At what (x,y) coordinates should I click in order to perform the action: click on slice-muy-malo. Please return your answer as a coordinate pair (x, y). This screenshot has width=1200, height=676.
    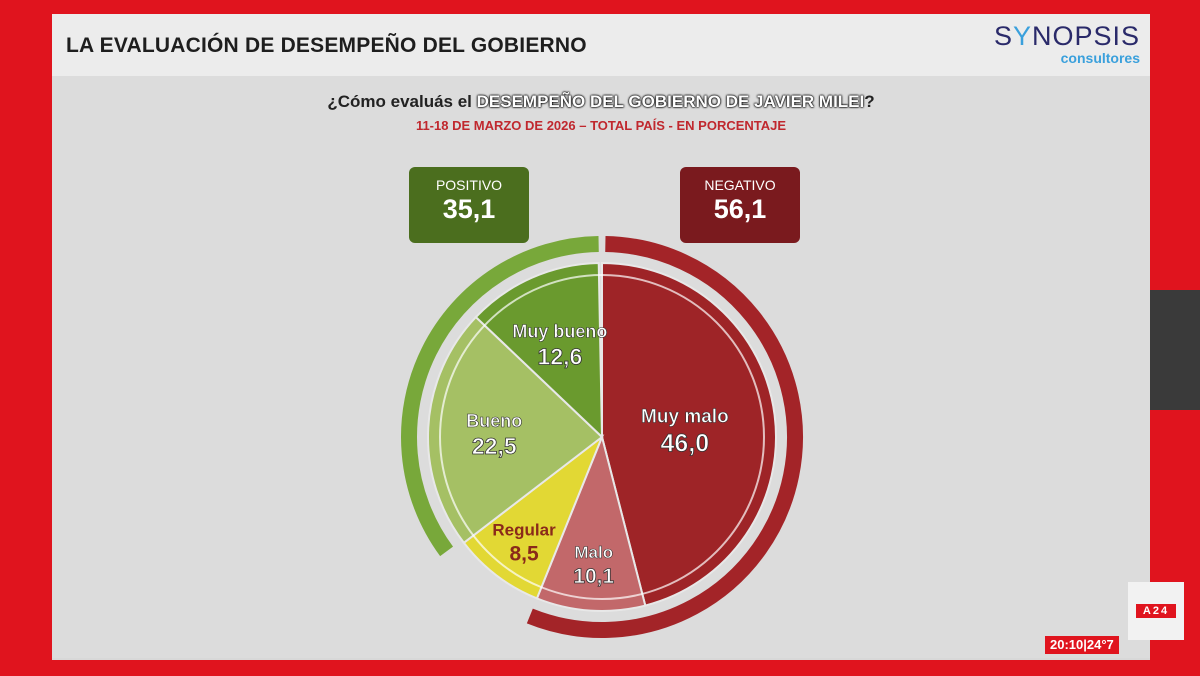
    Looking at the image, I should click on (689, 434).